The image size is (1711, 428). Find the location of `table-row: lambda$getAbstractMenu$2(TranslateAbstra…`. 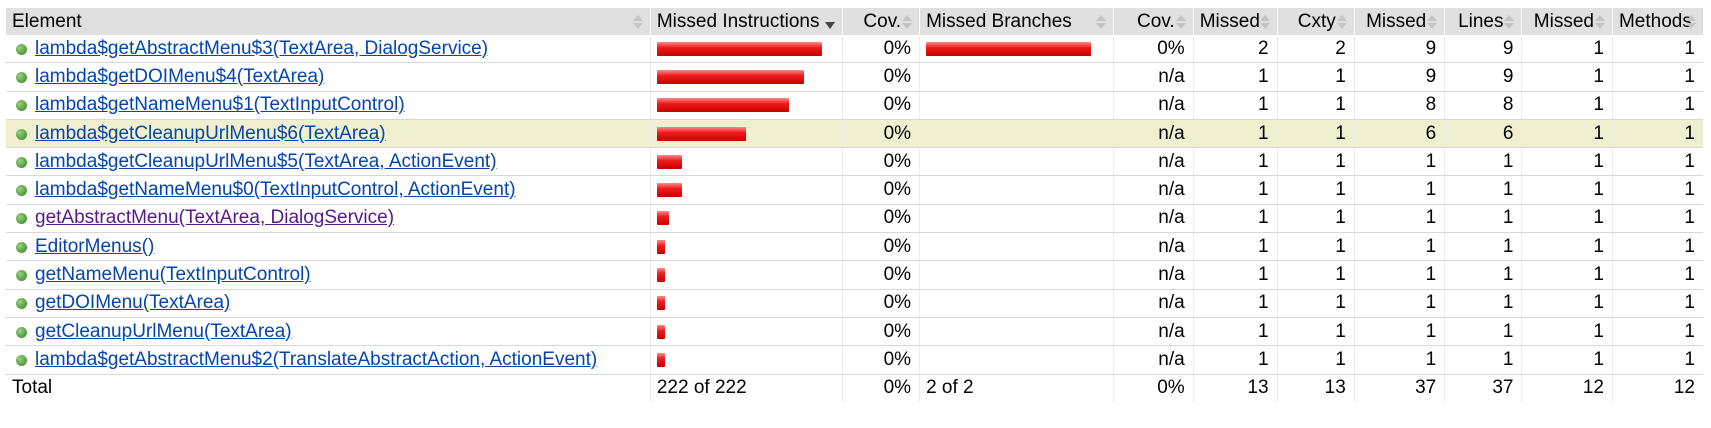

table-row: lambda$getAbstractMenu$2(TranslateAbstra… is located at coordinates (854, 360).